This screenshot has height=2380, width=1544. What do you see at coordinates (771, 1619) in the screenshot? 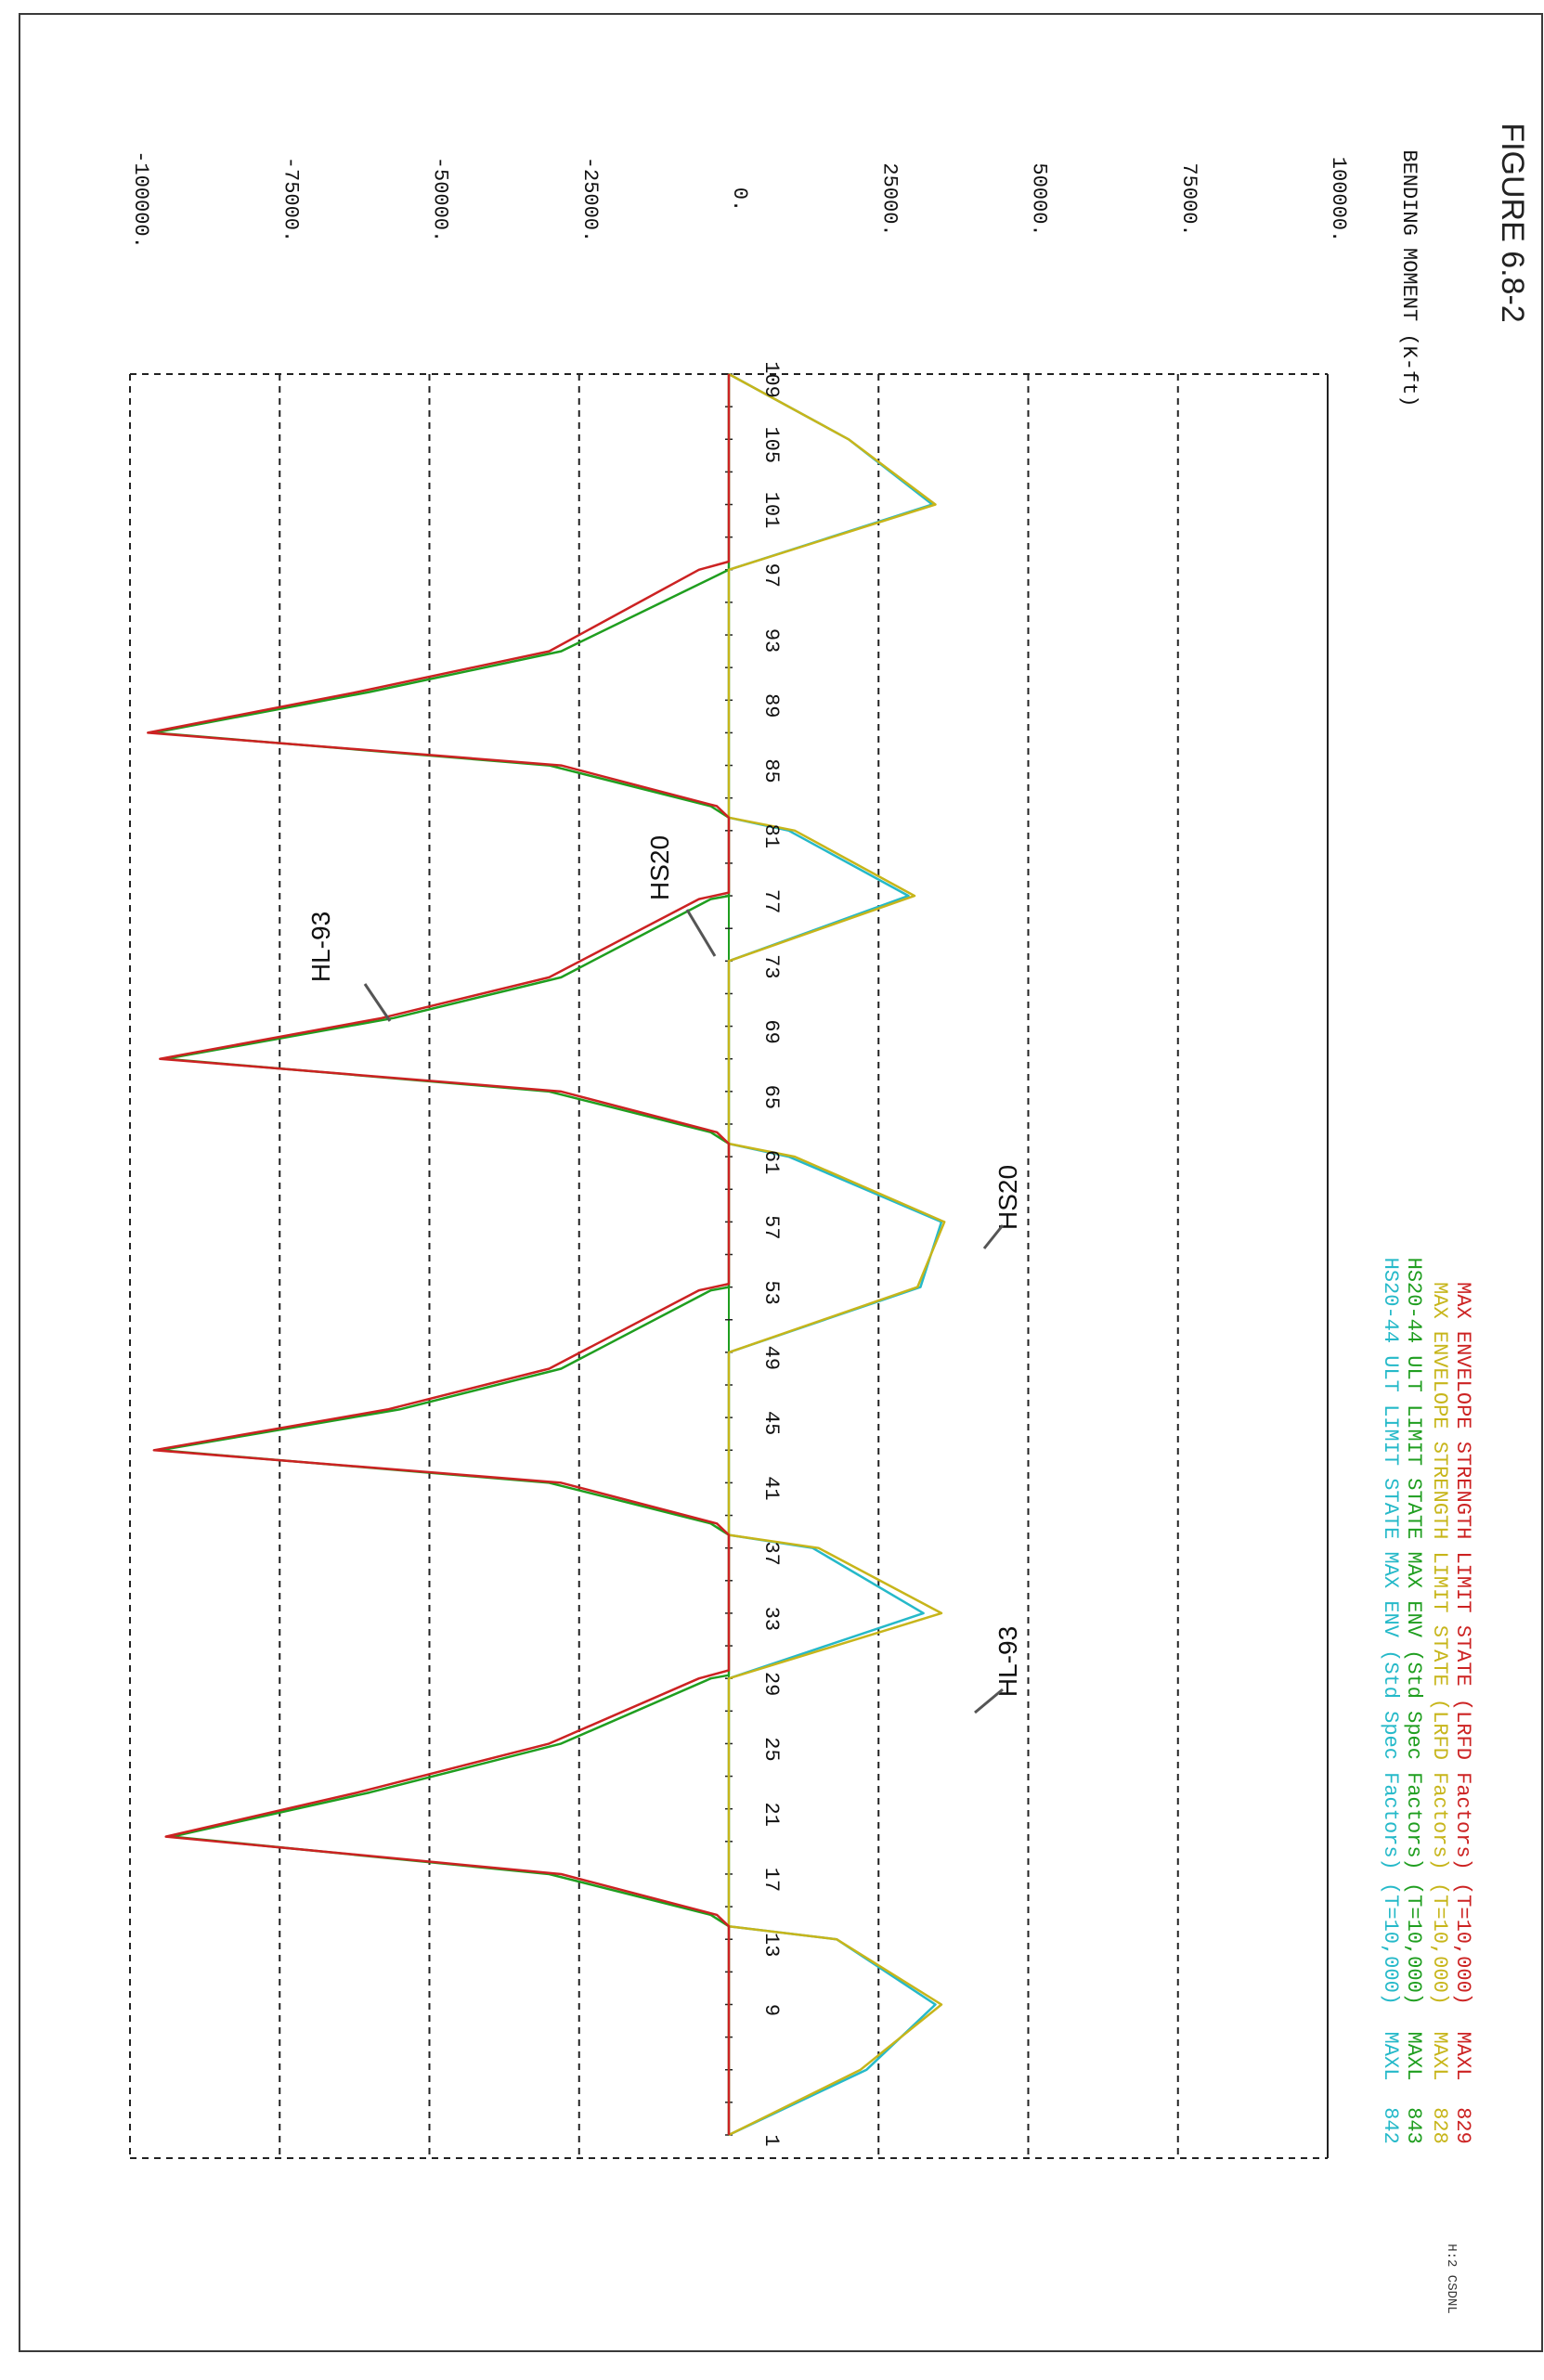
I see `node-label: 33` at bounding box center [771, 1619].